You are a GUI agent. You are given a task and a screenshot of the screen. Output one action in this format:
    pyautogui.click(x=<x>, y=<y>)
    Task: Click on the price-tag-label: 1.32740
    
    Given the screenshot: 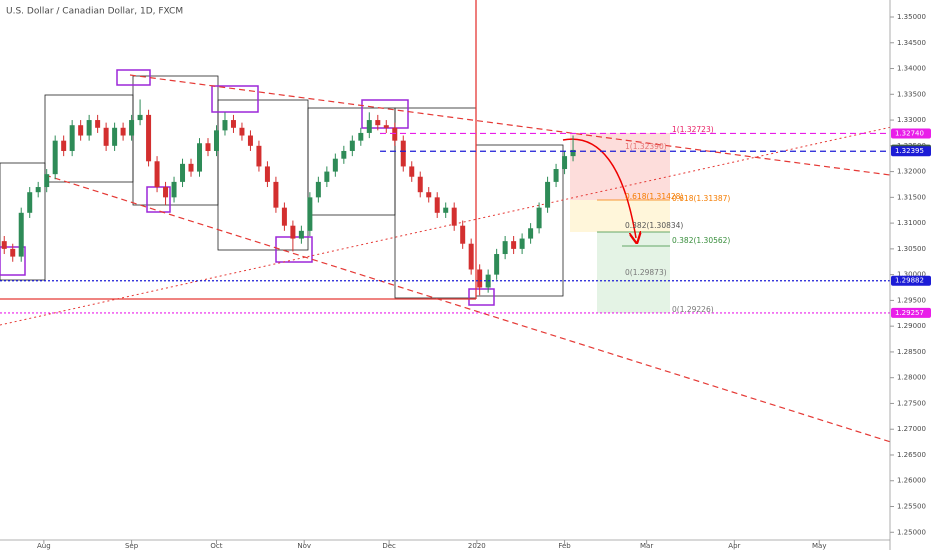 What is the action you would take?
    pyautogui.click(x=909, y=133)
    